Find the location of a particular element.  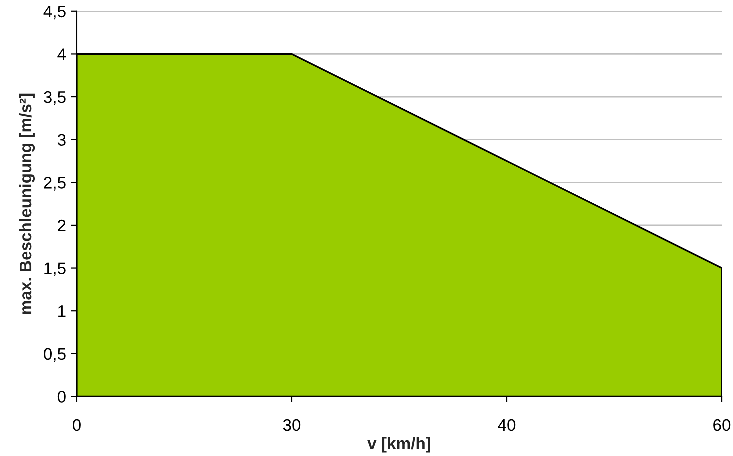

y-axis-title: max. Beschleunigung [m/s²] is located at coordinates (27, 204).